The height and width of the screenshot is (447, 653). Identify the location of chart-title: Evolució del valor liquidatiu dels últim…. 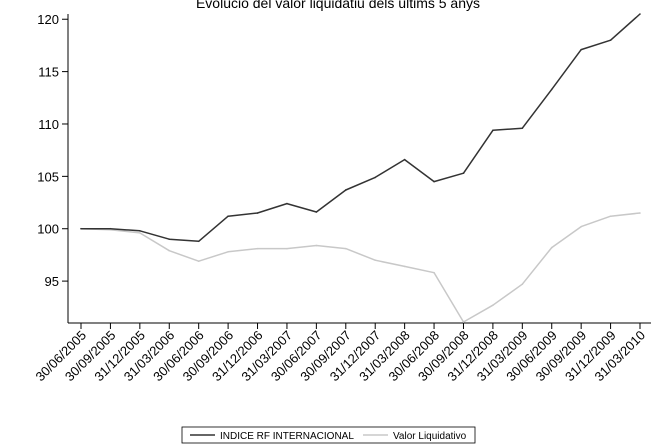
(338, 5).